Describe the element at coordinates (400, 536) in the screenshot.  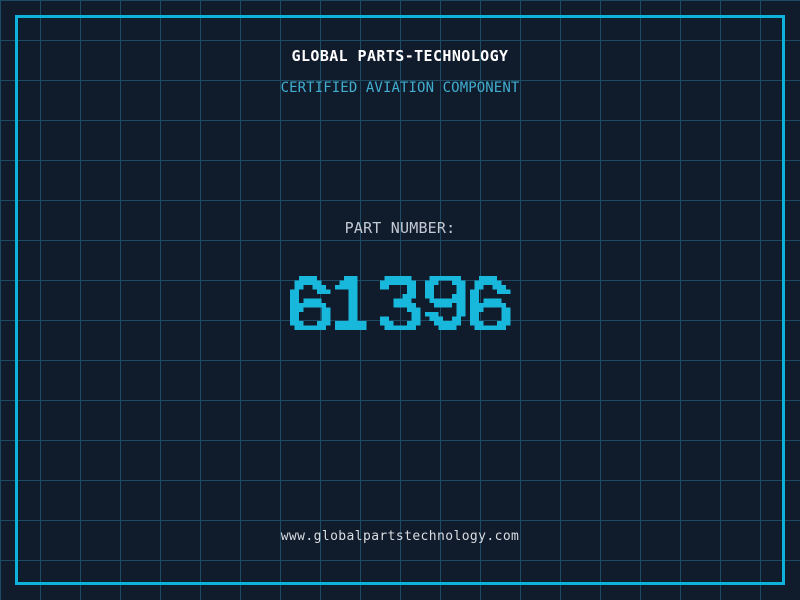
I see `website-url: www.globalpartstechnology.com` at that location.